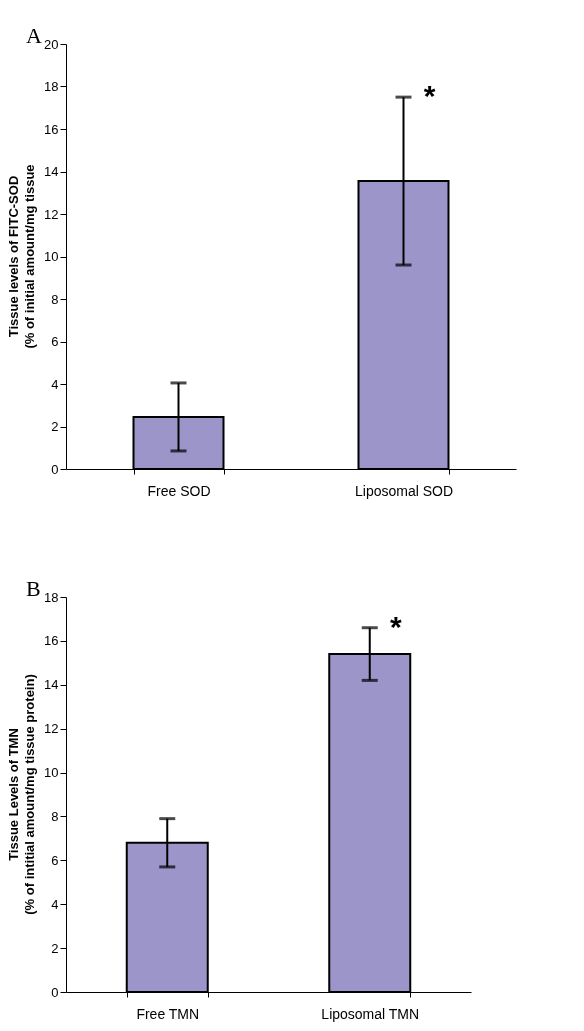  I want to click on chart-title: B, so click(33, 588).